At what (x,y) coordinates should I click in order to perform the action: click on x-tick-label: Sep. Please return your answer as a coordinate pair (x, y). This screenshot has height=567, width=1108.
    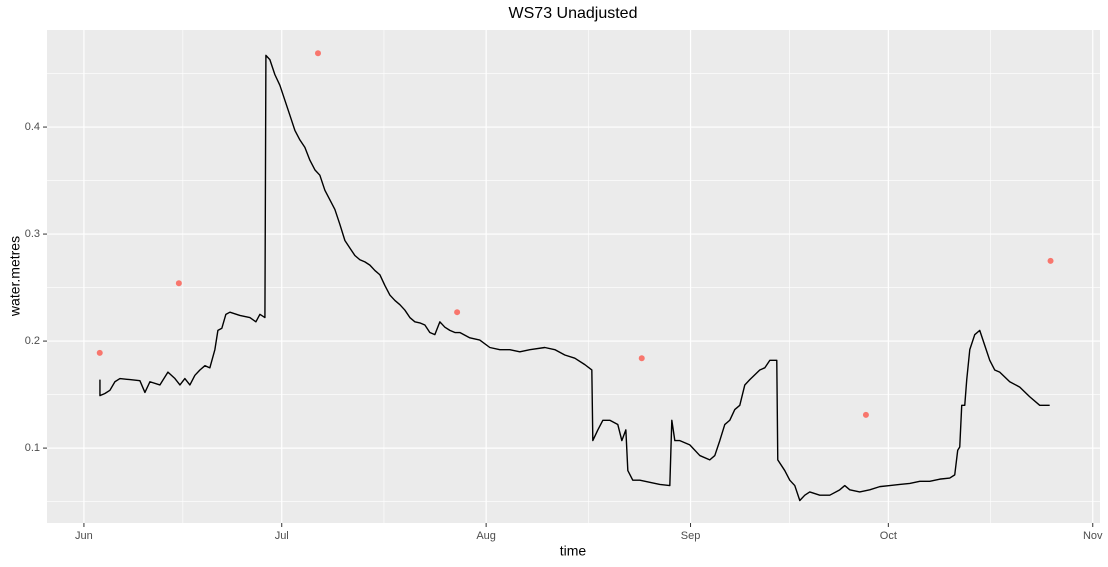
    Looking at the image, I should click on (691, 536).